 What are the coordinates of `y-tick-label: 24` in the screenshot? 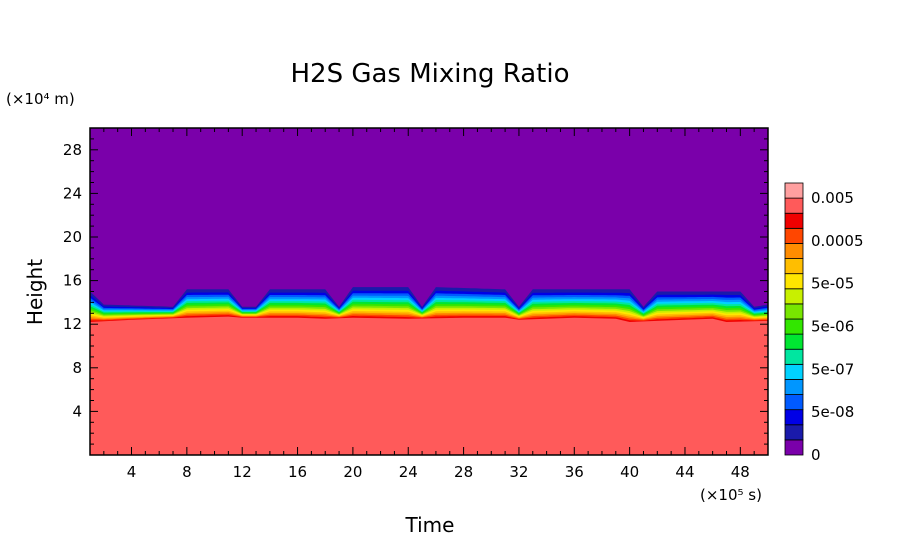 It's located at (72, 193).